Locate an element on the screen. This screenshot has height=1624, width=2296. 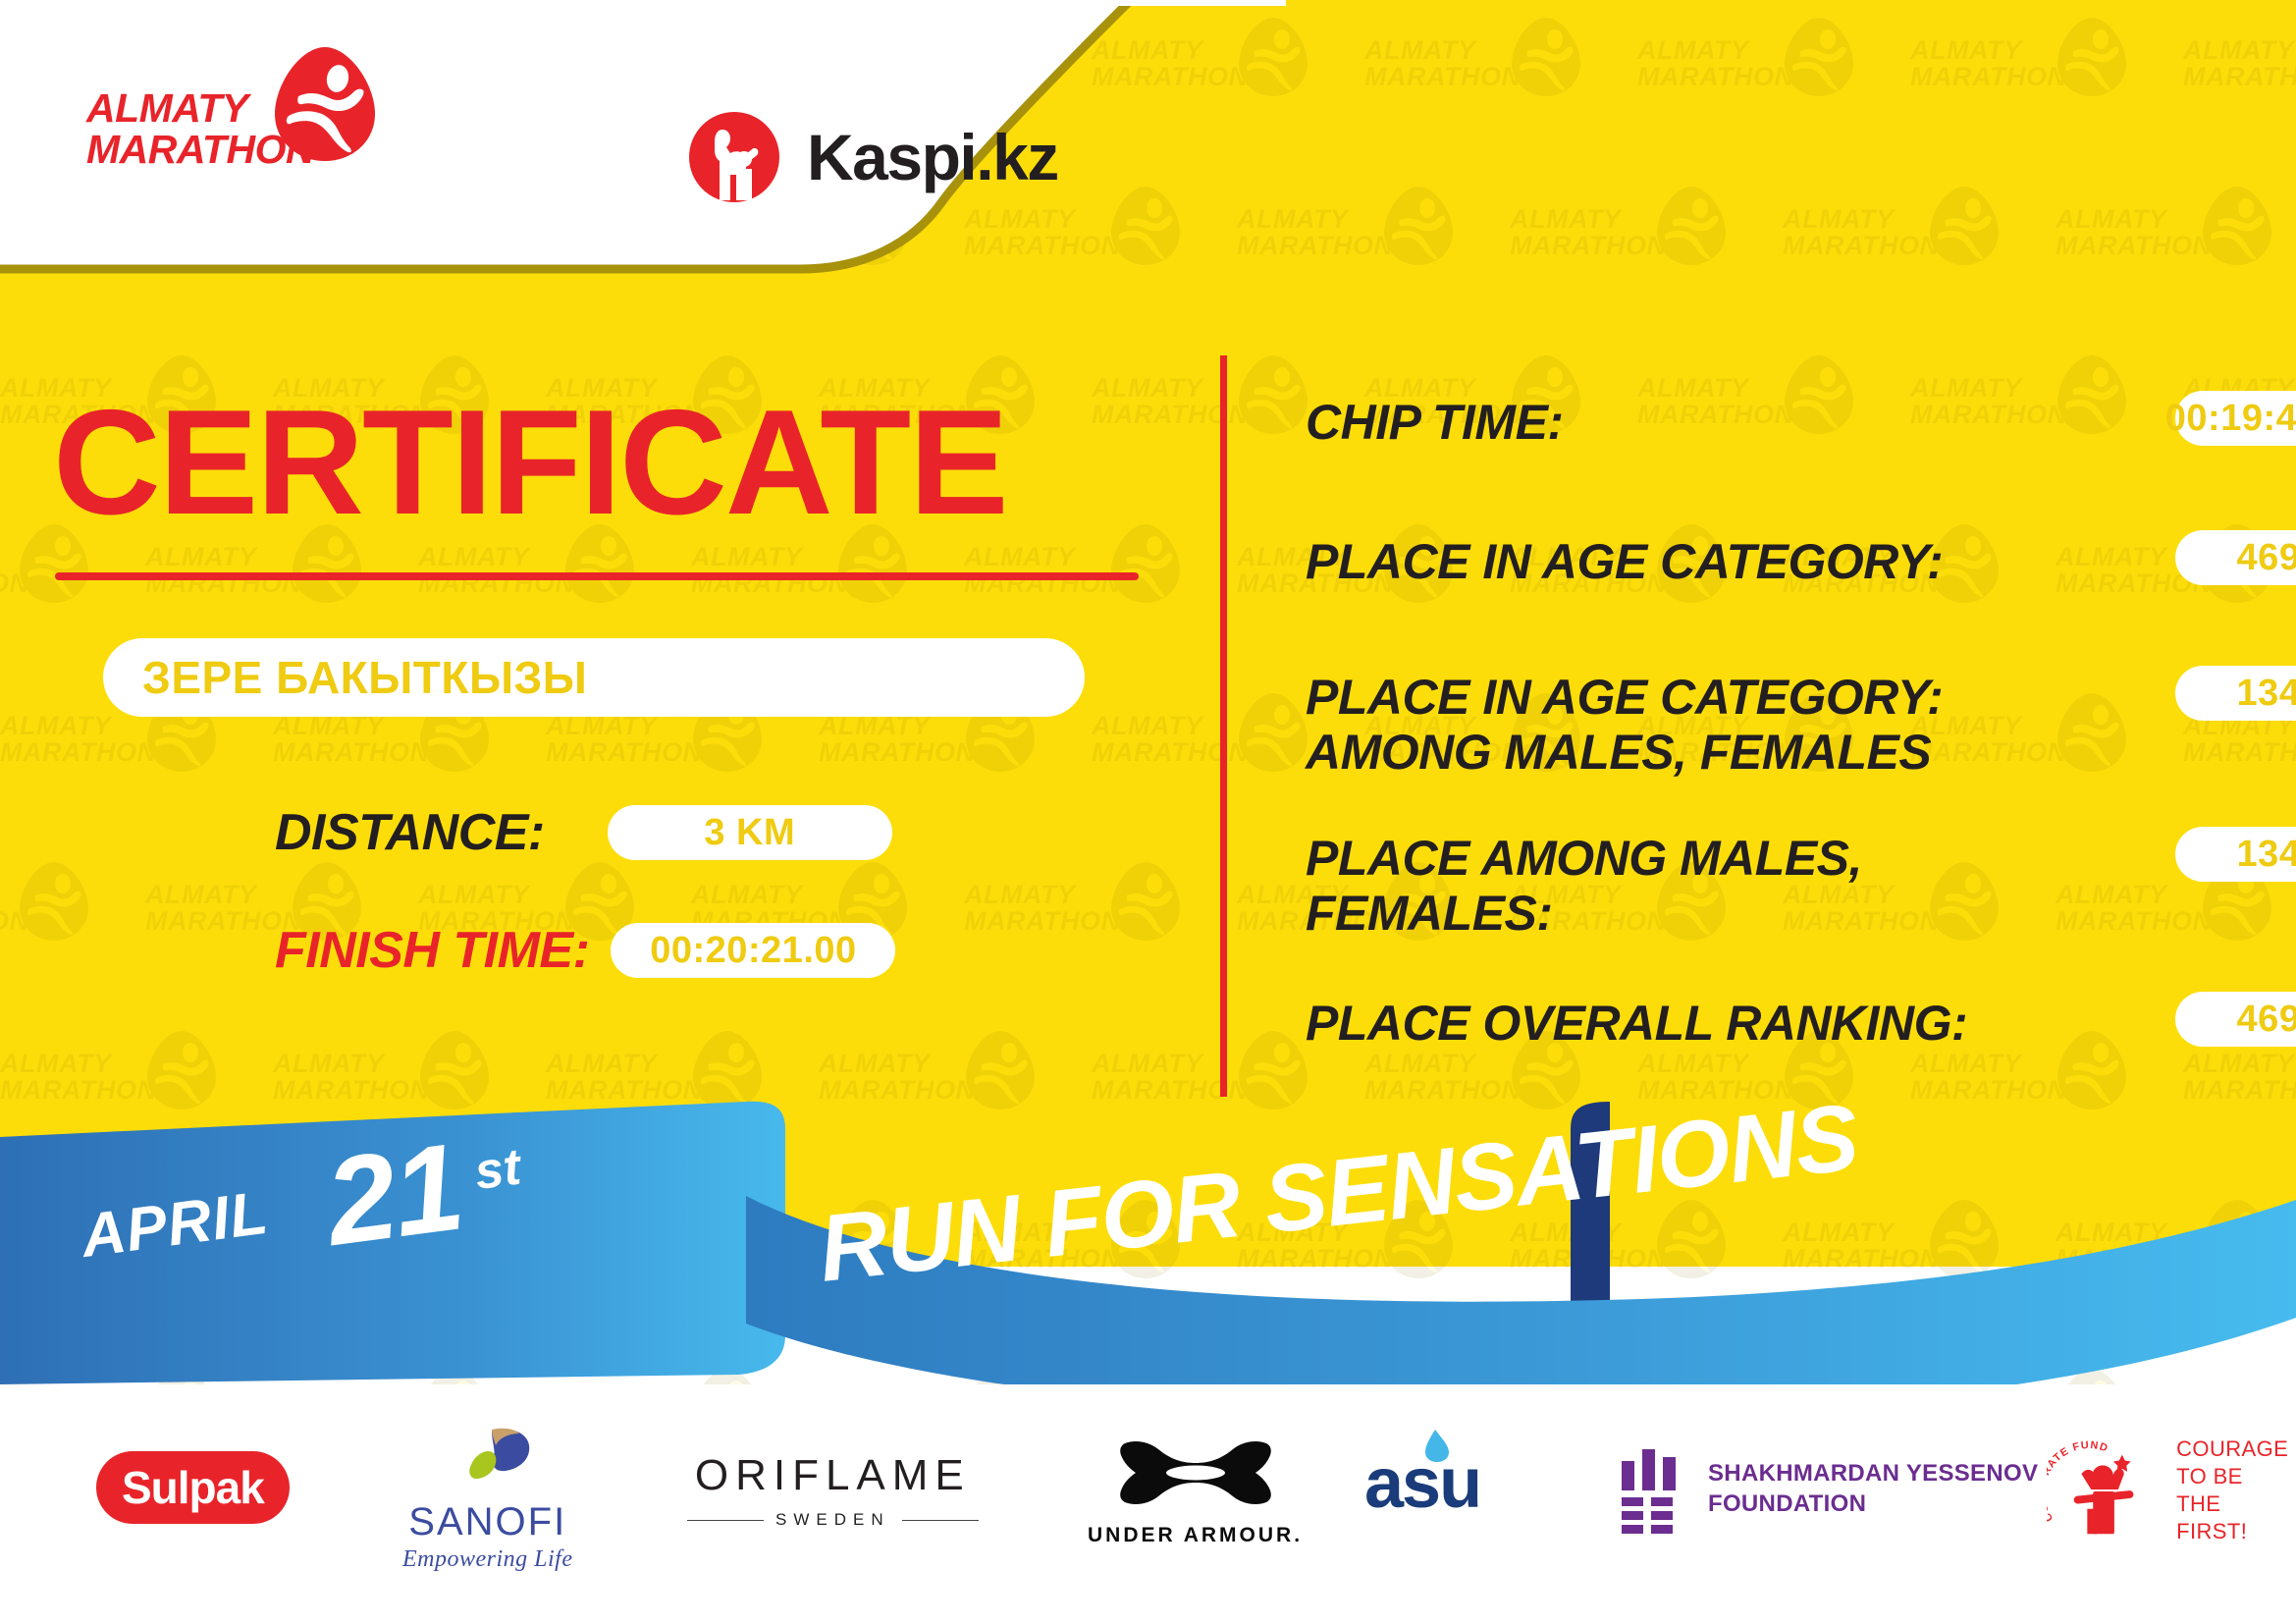
sponsor-sanofi: SANOFI Empowering Life is located at coordinates (488, 1499).